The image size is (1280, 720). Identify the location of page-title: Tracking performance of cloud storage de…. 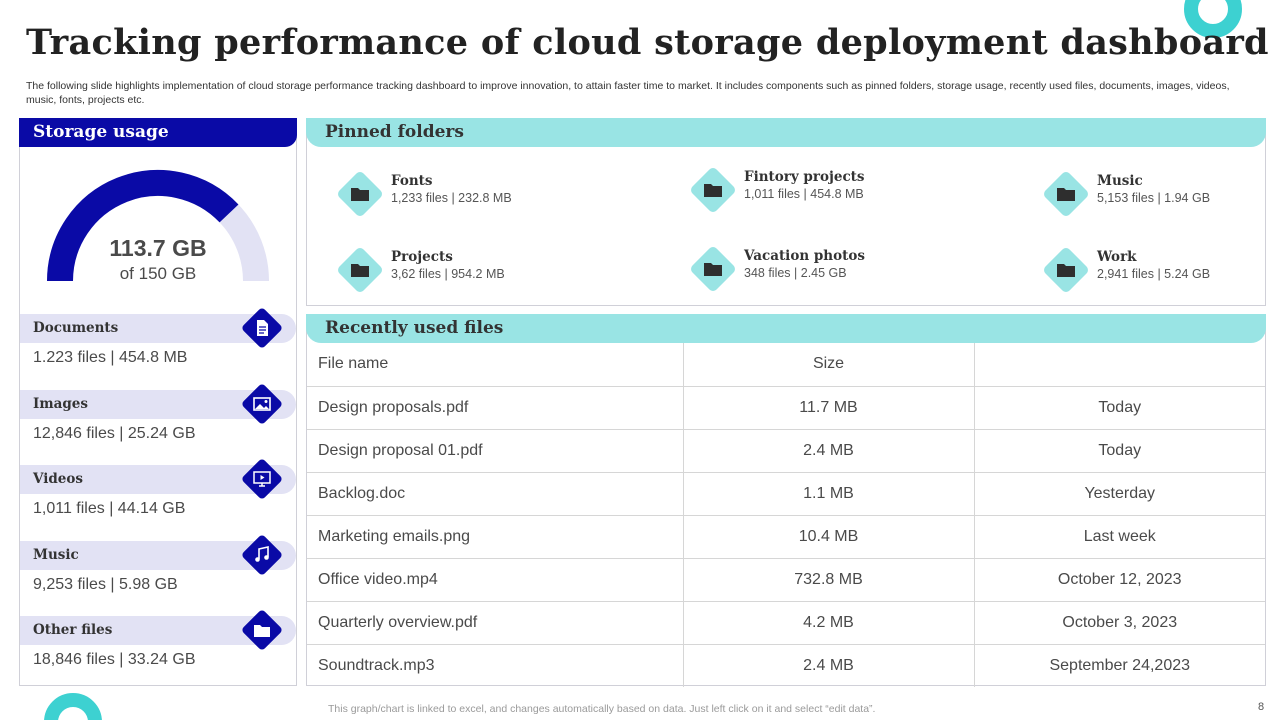
(647, 42).